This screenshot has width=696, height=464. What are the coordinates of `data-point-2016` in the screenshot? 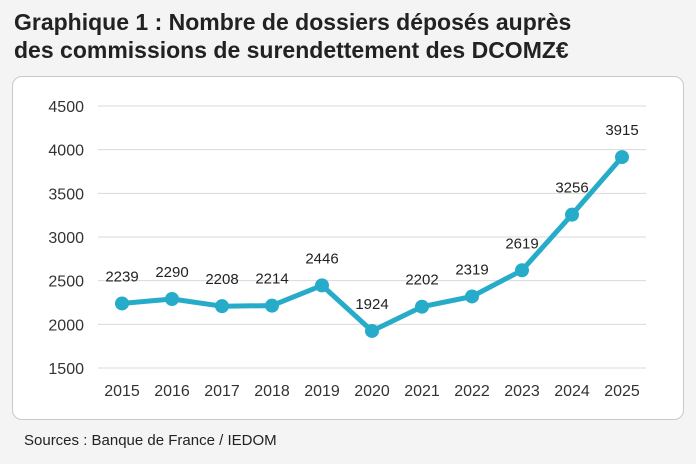 It's located at (172, 299).